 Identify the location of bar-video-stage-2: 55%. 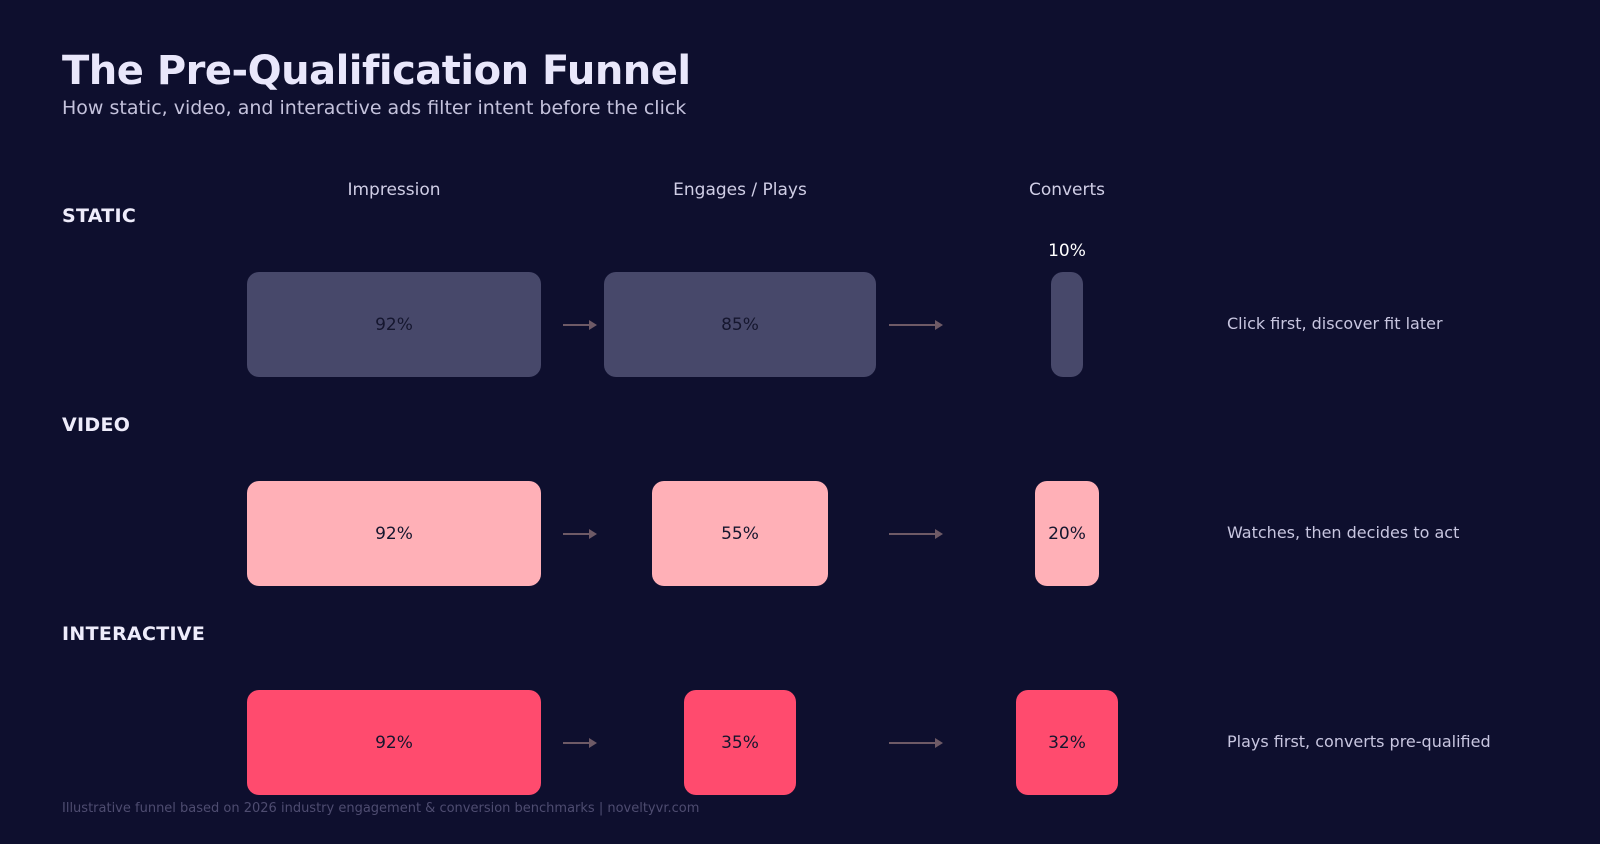
(740, 533).